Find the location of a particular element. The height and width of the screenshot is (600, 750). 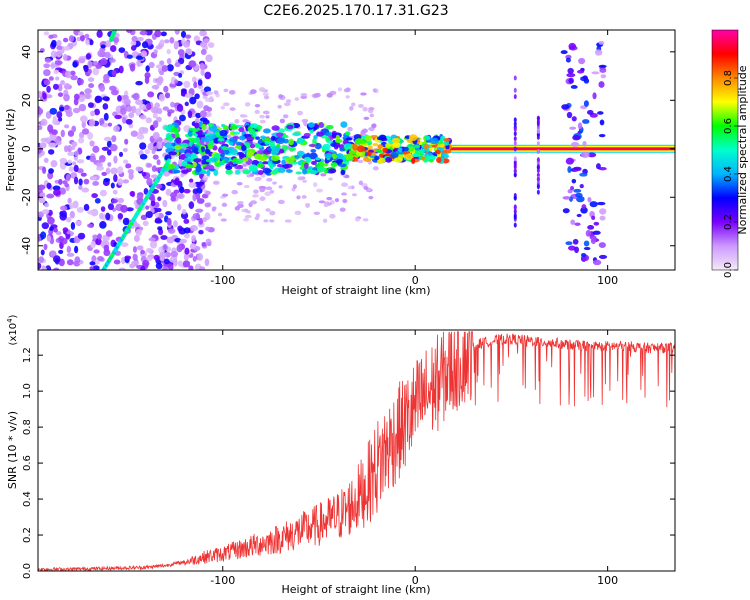

colorbar-label: Normalized spectral amplitude is located at coordinates (742, 149).